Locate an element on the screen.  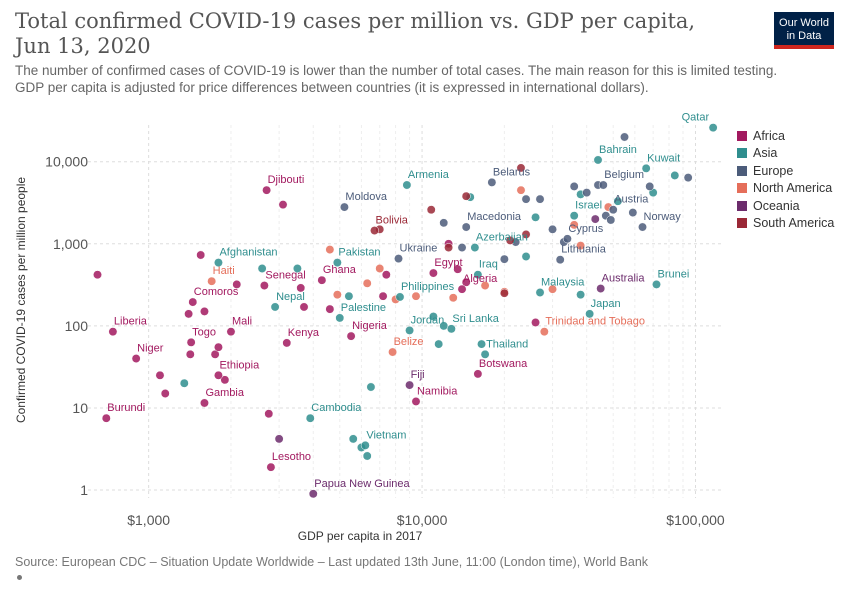
owid-logo: Our World in Data is located at coordinates (804, 30).